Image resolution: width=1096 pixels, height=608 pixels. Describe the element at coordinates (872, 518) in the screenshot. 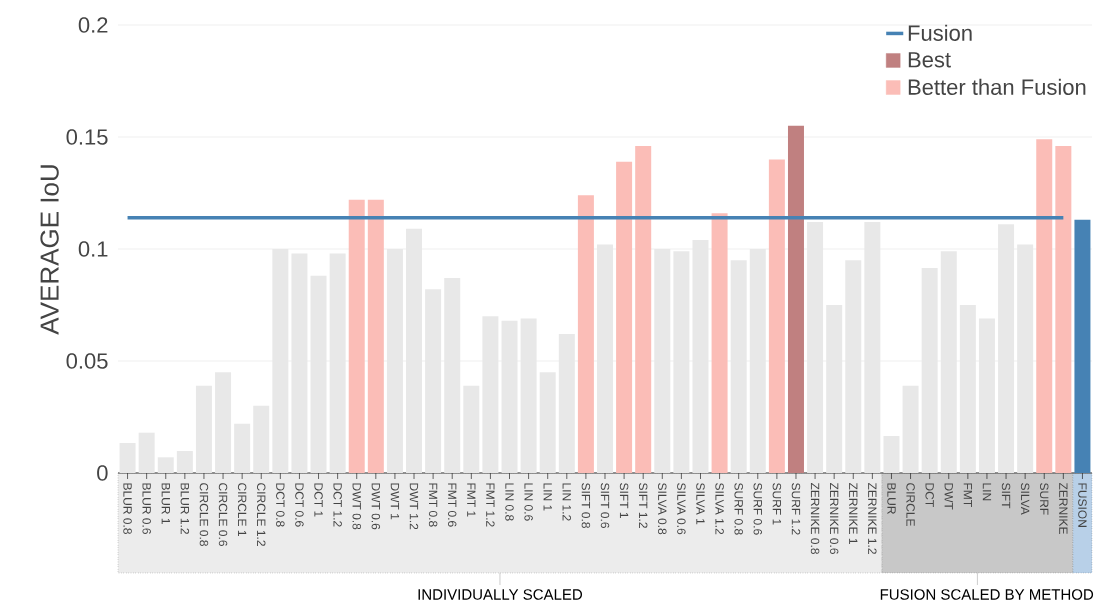

I see `x-tick-label: ZERNIKE 1.2` at that location.